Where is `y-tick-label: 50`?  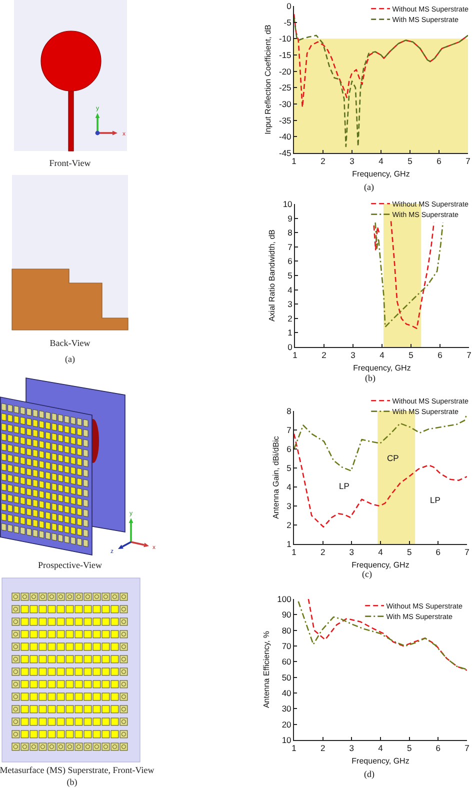
y-tick-label: 50 is located at coordinates (287, 677).